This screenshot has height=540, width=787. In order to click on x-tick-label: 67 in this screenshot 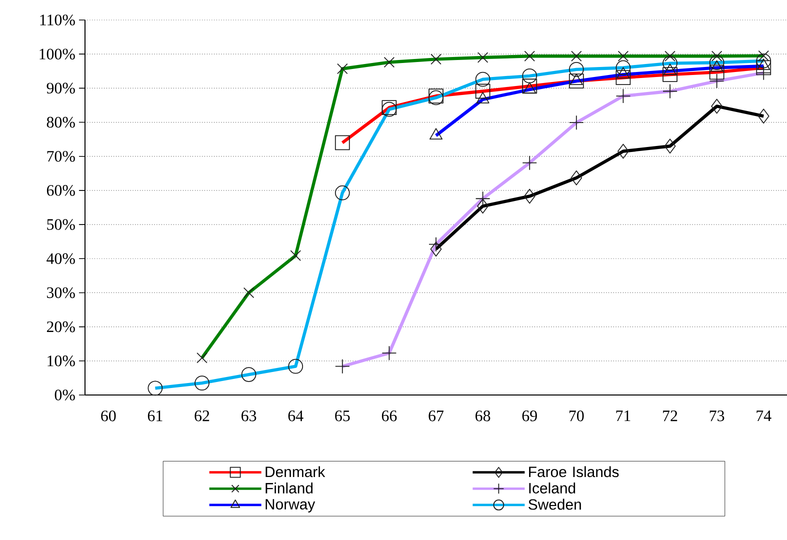, I will do `click(436, 416)`.